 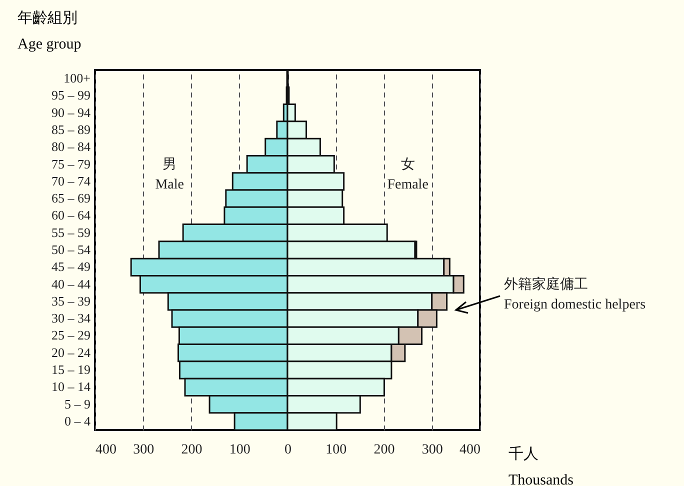 What do you see at coordinates (71, 249) in the screenshot?
I see `y-tick-label: 50 – 54` at bounding box center [71, 249].